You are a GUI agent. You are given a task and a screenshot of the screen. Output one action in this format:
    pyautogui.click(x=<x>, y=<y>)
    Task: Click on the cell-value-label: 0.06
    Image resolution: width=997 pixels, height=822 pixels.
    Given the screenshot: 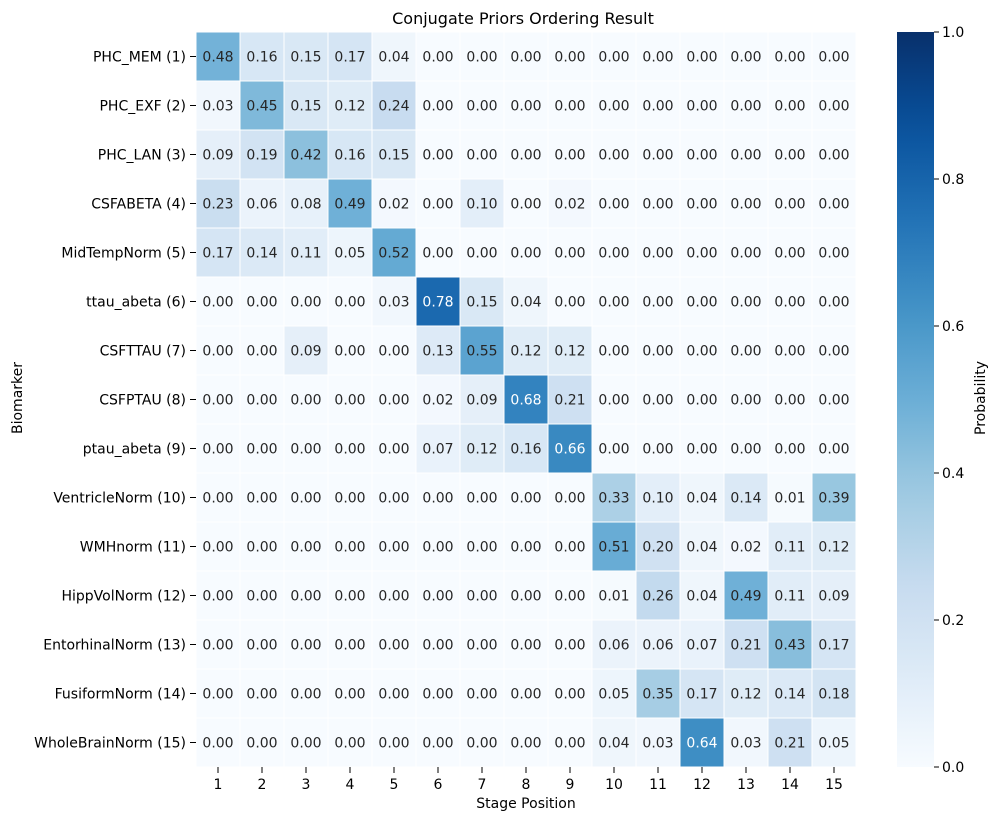 What is the action you would take?
    pyautogui.click(x=261, y=205)
    